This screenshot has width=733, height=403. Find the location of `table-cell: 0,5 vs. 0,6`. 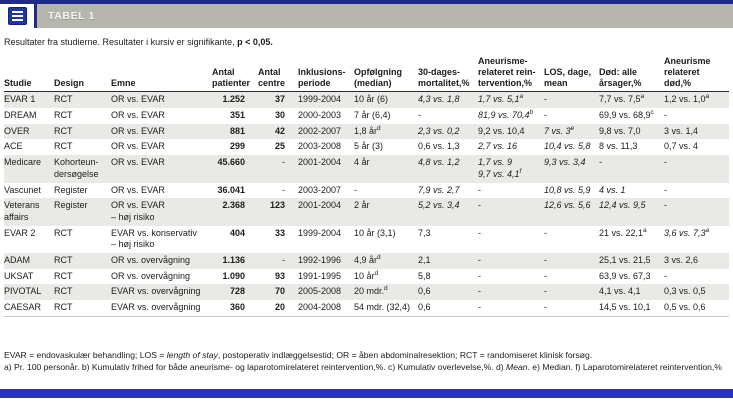

table-cell: 0,5 vs. 0,6 is located at coordinates (685, 307).